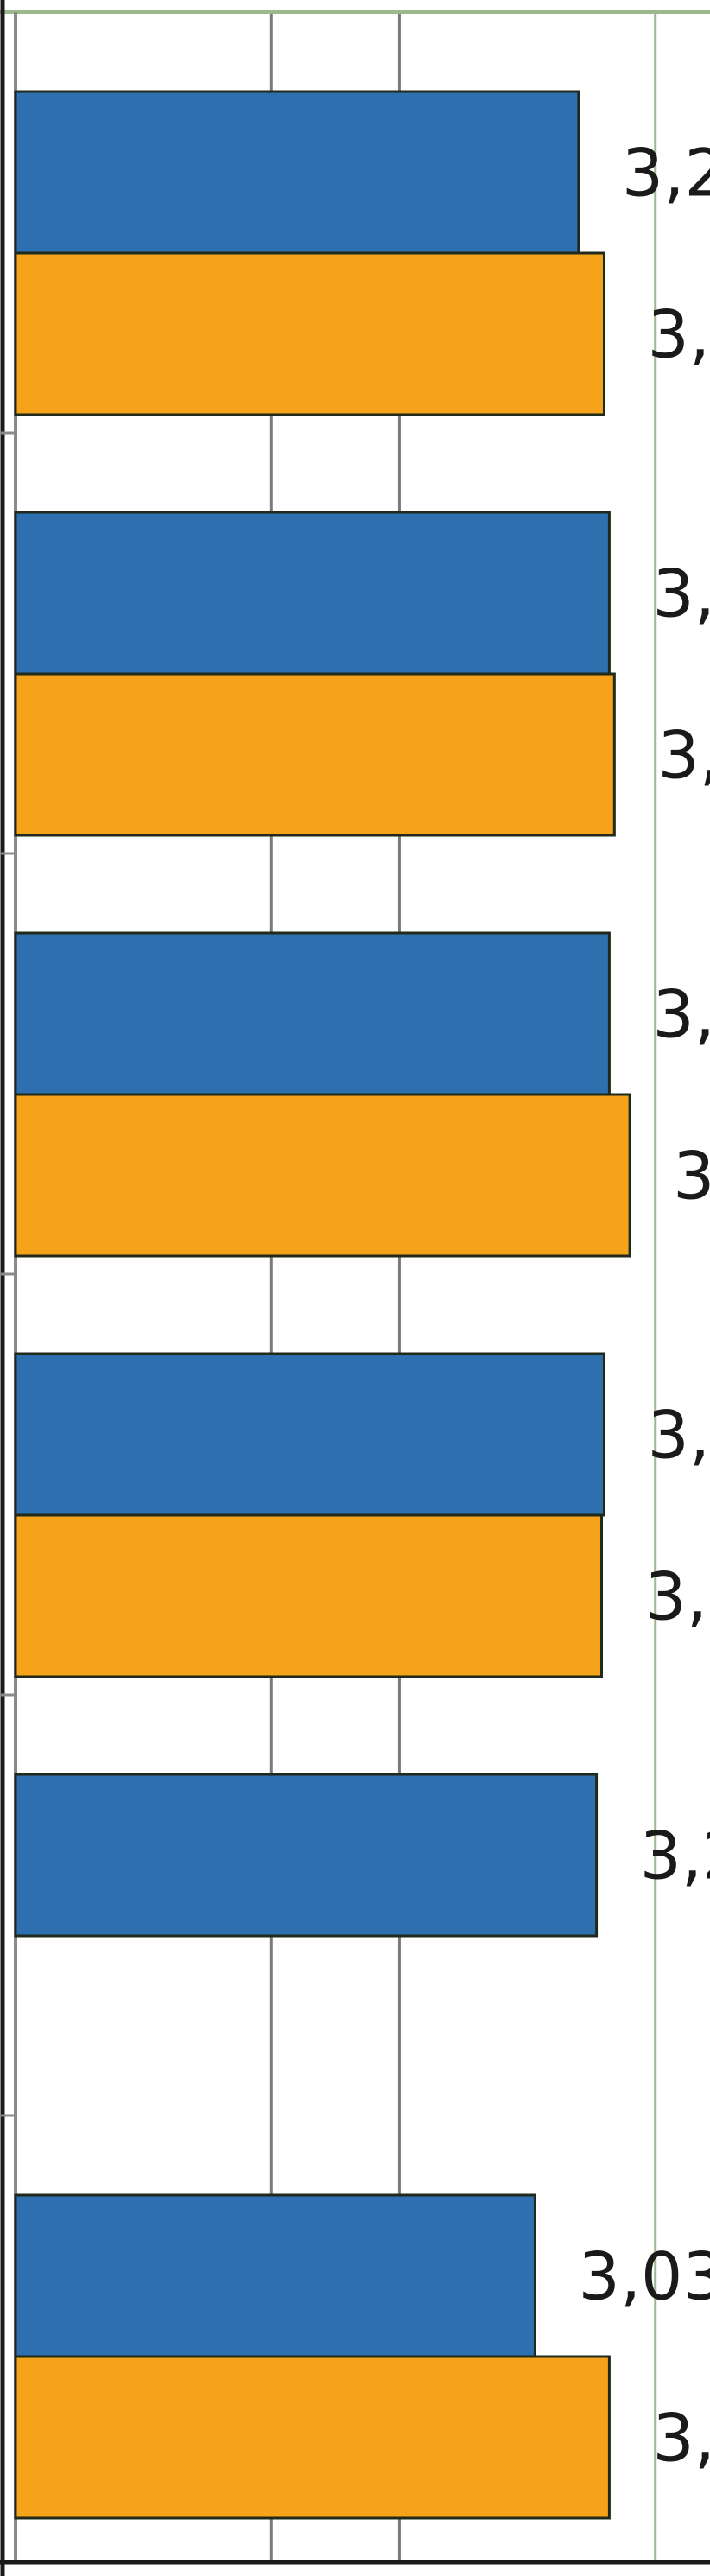 The width and height of the screenshot is (710, 2576). What do you see at coordinates (678, 1596) in the screenshot?
I see `data-label: 3,29` at bounding box center [678, 1596].